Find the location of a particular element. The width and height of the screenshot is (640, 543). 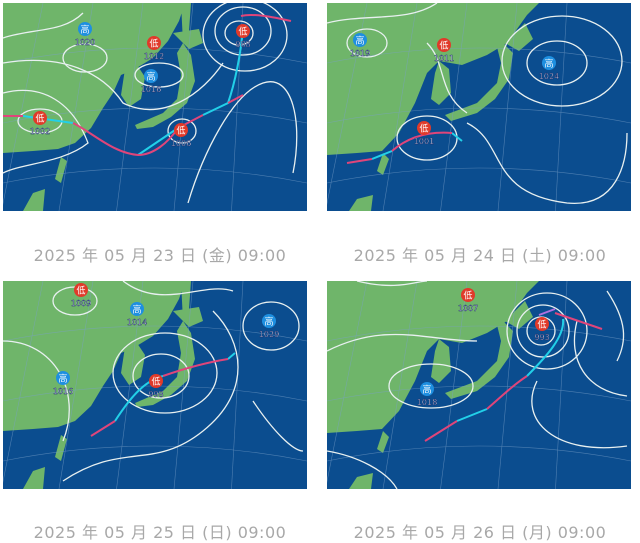

low-pressure-marker: 低 988 is located at coordinates (243, 36).